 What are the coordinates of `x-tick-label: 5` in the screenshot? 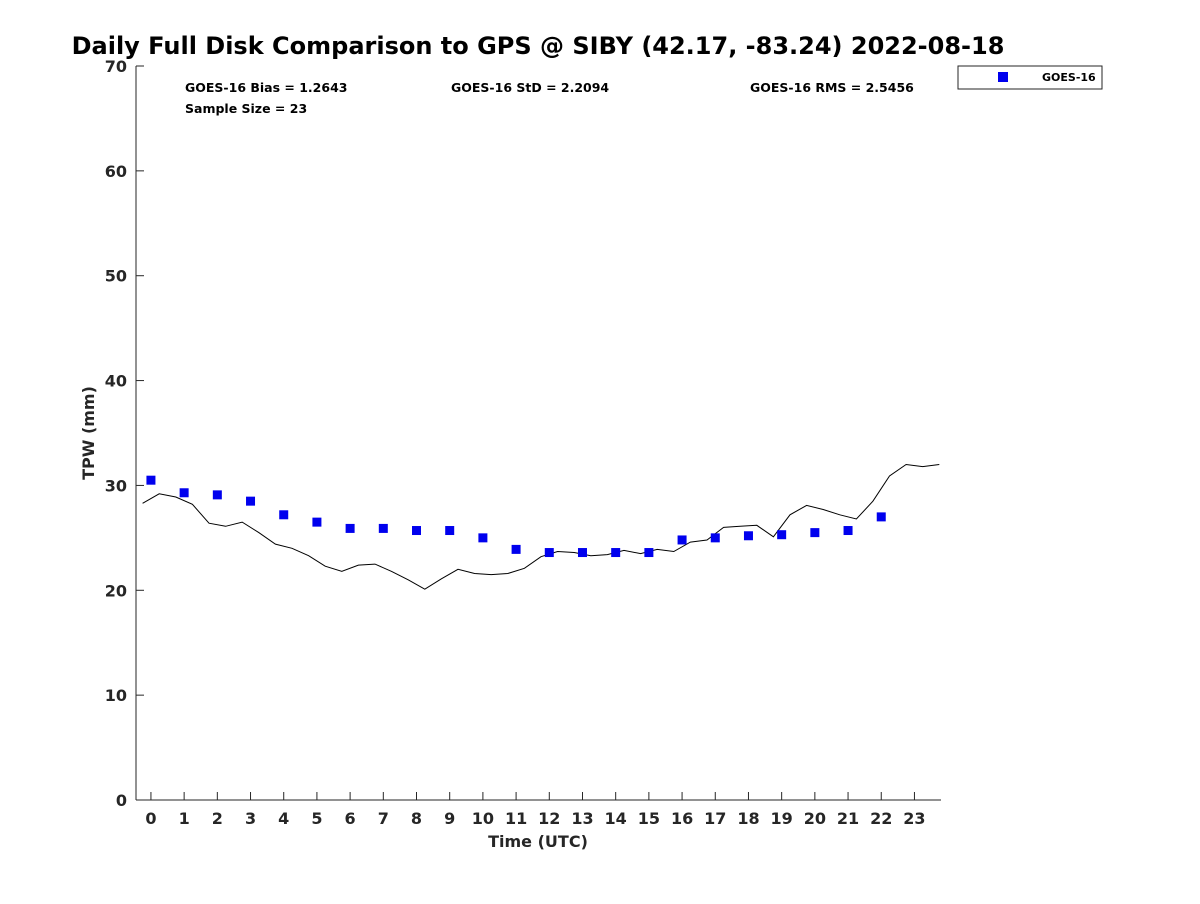 It's located at (316, 818).